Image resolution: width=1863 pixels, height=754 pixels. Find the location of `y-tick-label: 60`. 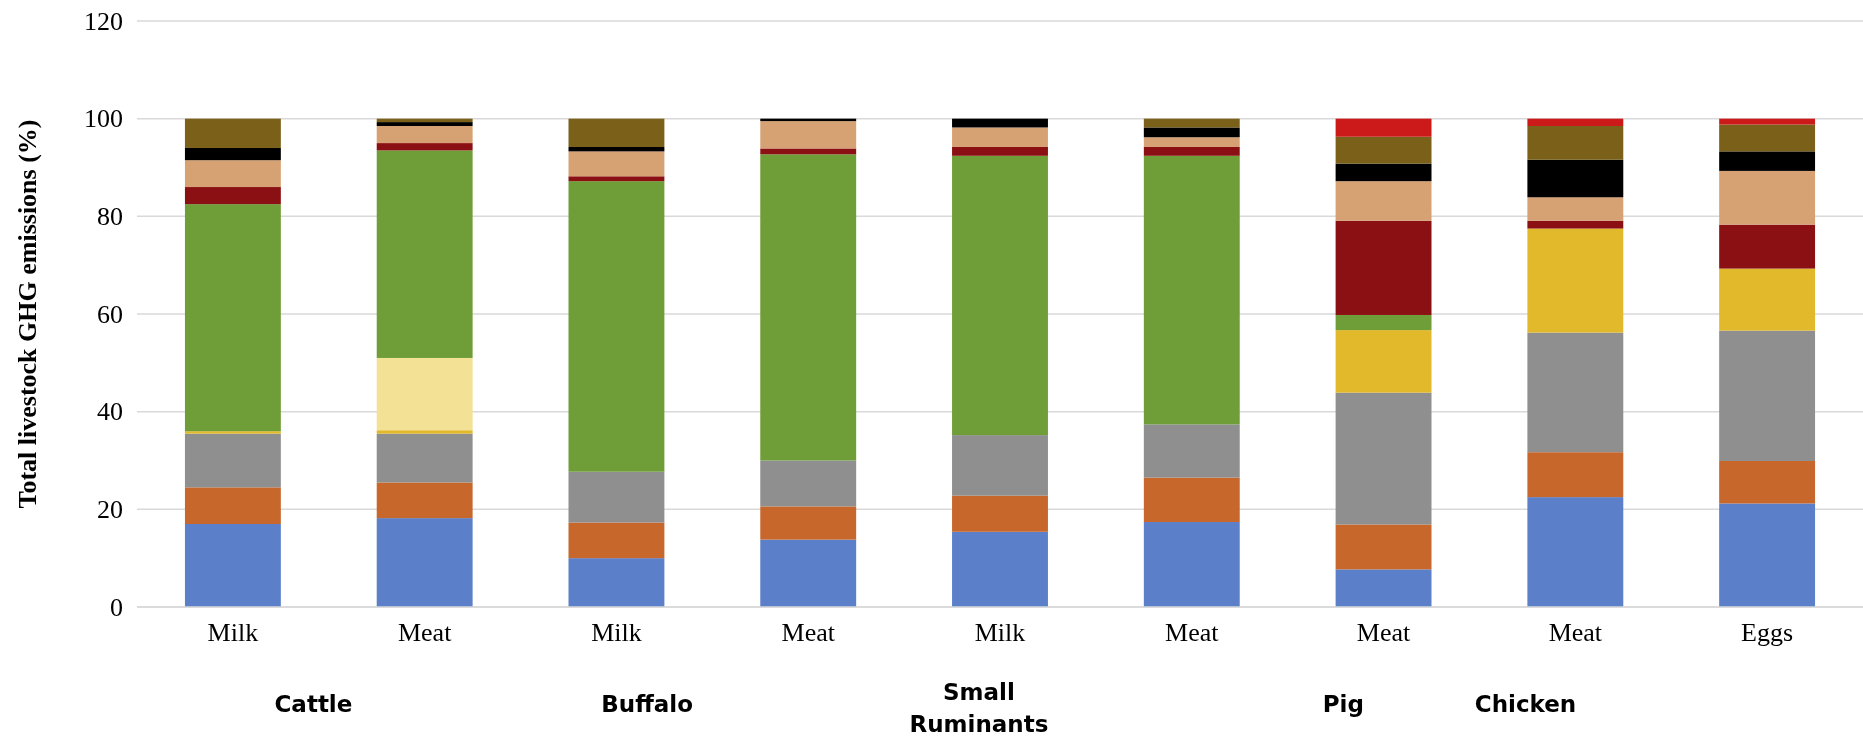

y-tick-label: 60 is located at coordinates (110, 314).